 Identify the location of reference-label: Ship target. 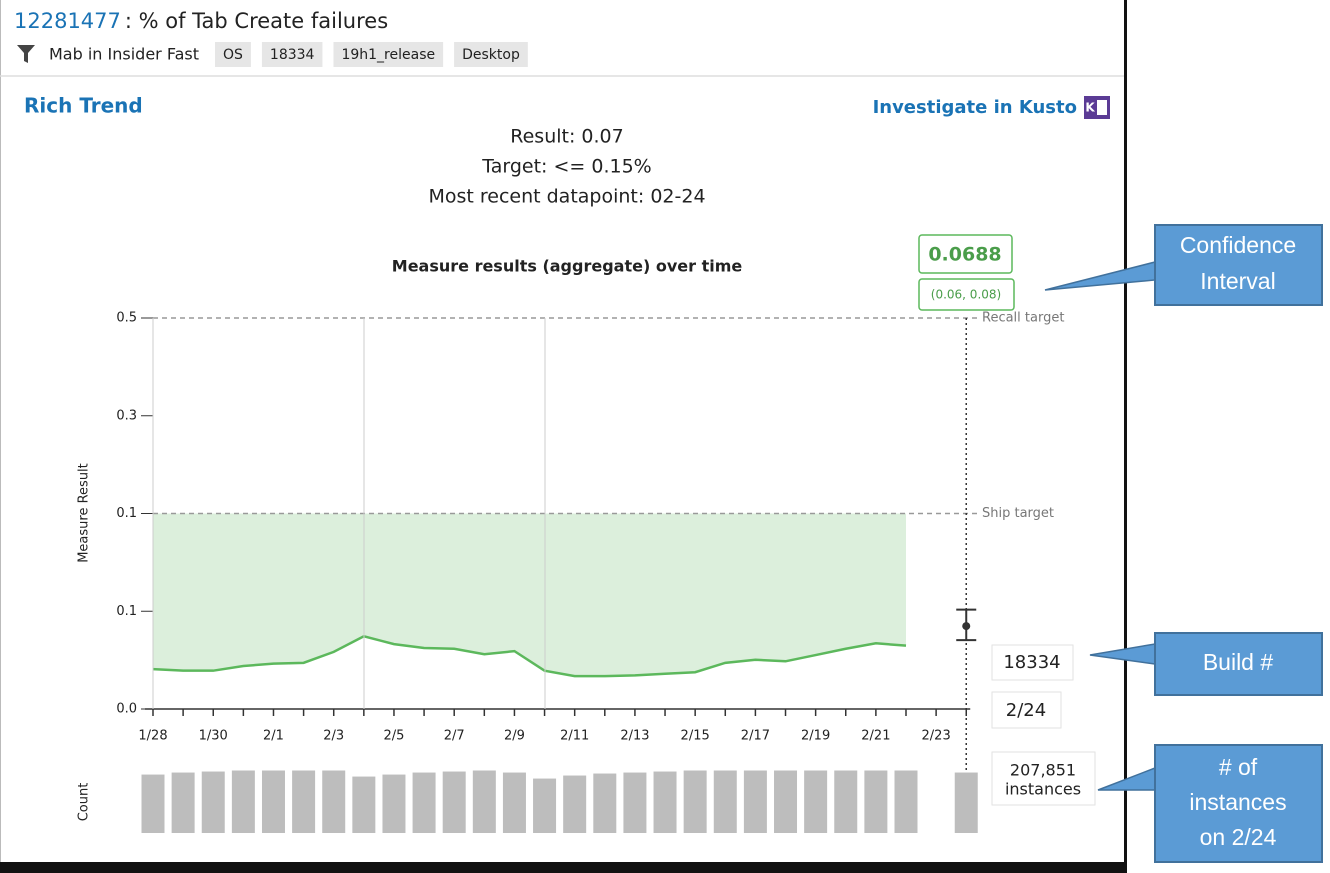
(1018, 513).